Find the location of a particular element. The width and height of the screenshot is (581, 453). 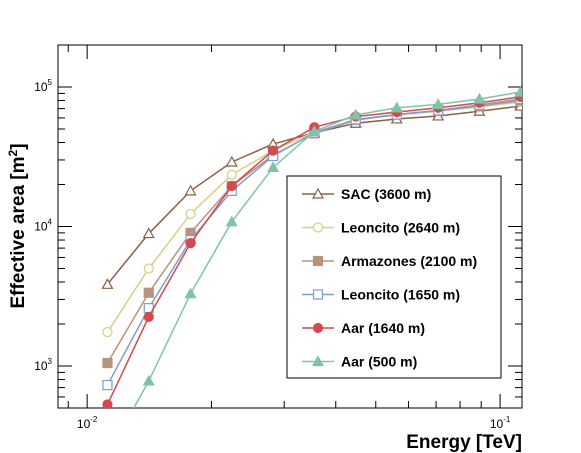

legend-label: Leoncito (1650 m) is located at coordinates (400, 295).